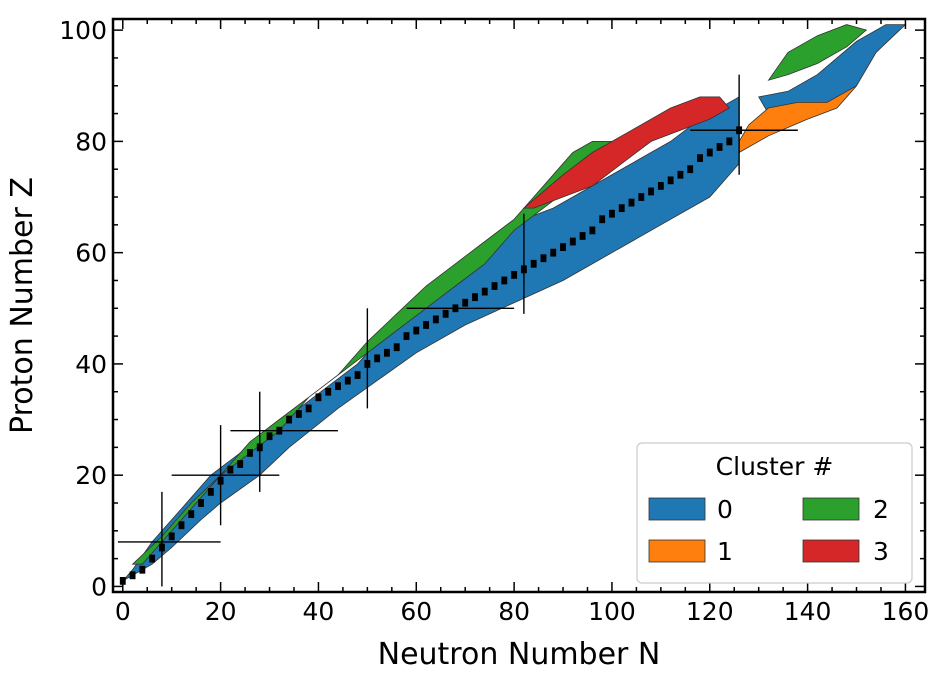  What do you see at coordinates (725, 551) in the screenshot?
I see `legend-entry-label: 1` at bounding box center [725, 551].